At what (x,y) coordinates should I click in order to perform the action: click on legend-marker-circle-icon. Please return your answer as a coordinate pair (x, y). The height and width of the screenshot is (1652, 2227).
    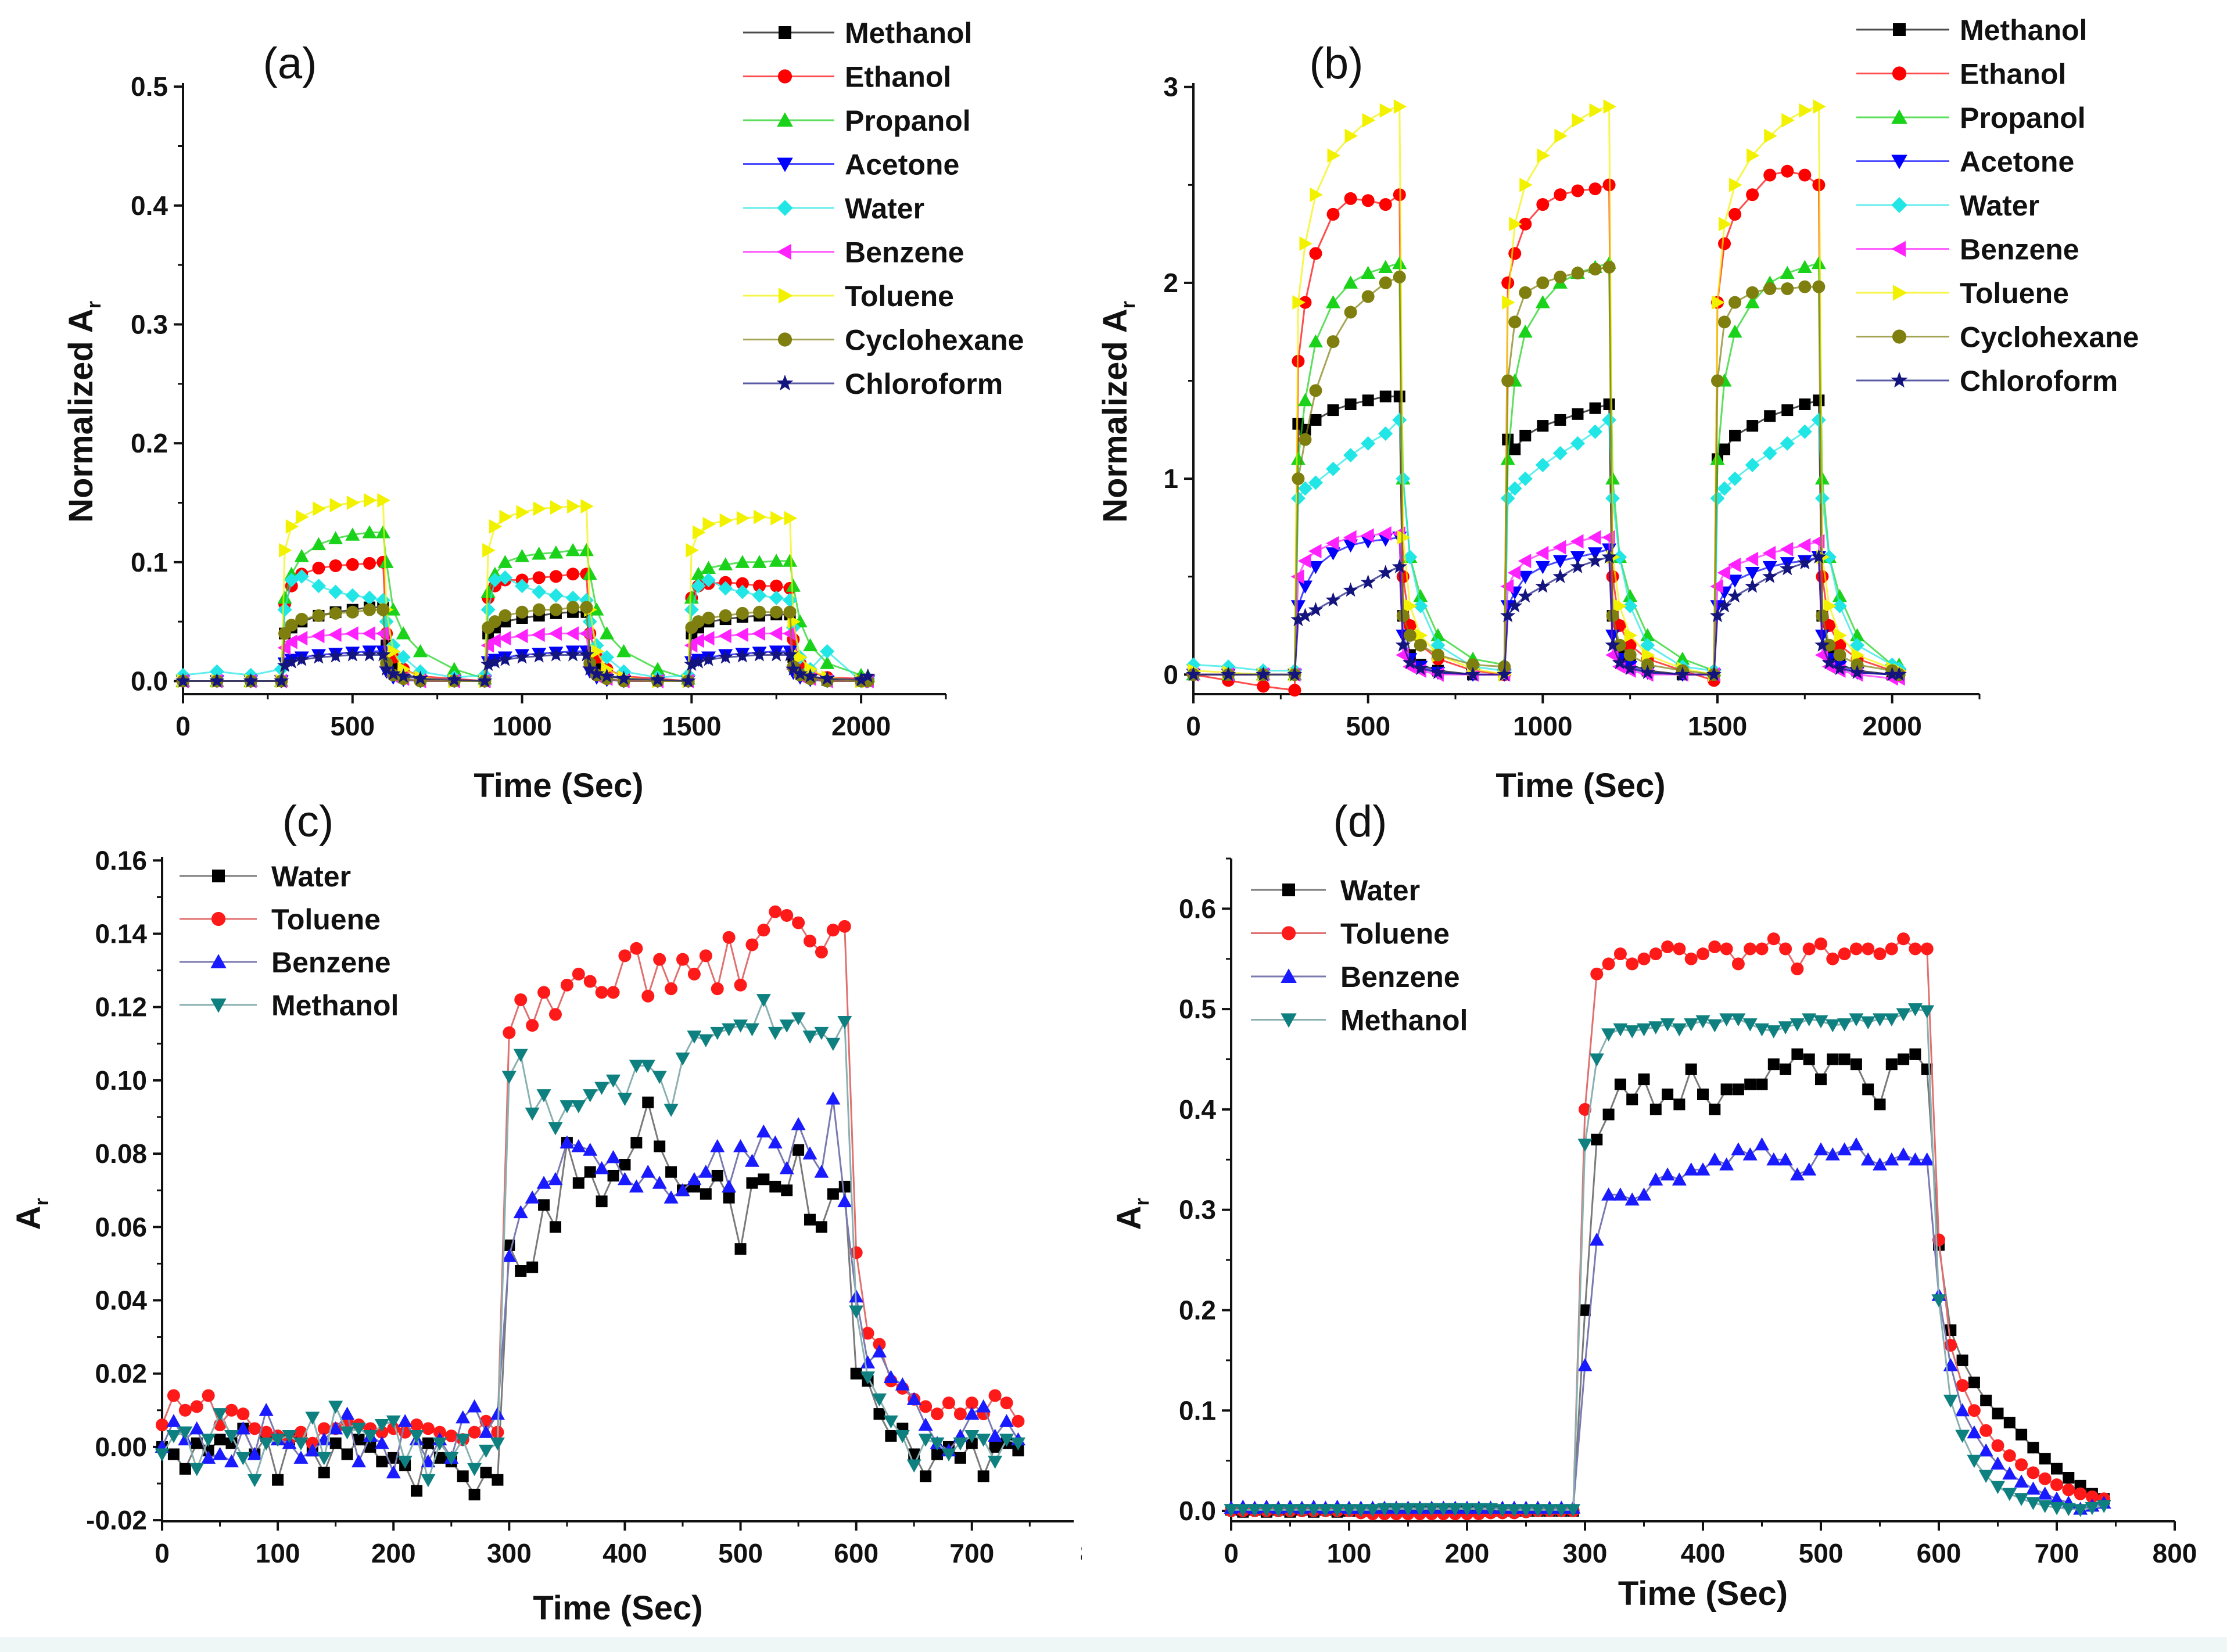
    Looking at the image, I should click on (1899, 74).